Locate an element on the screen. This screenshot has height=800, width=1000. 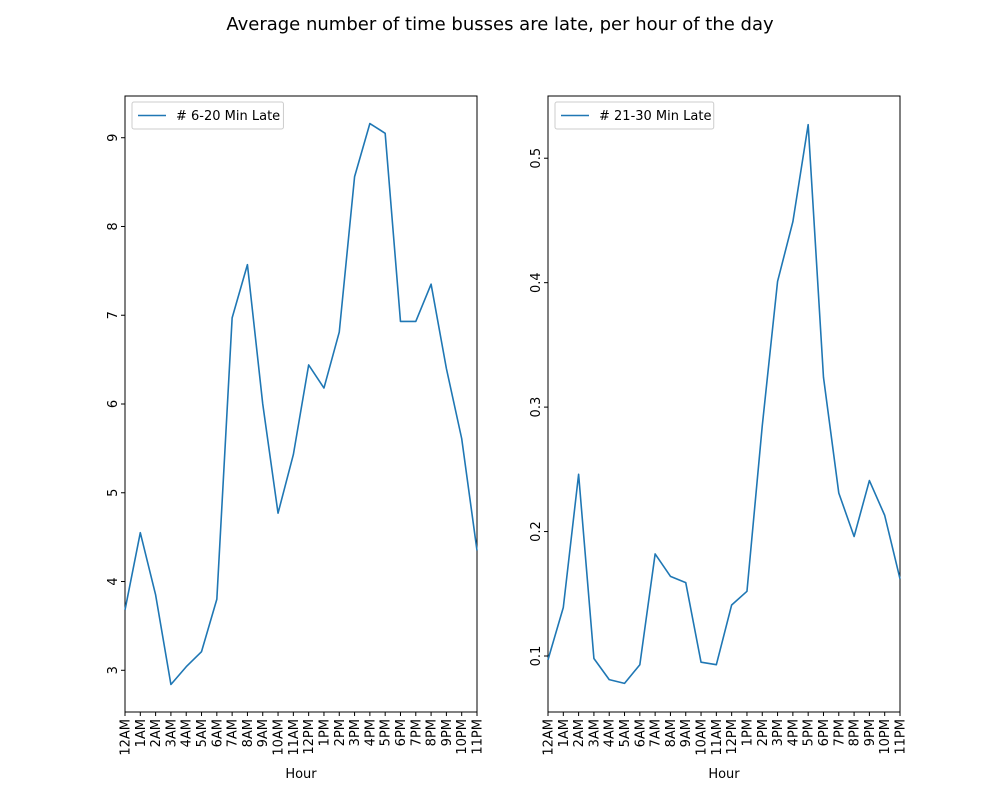
left-x-tick-label: 11PM is located at coordinates (478, 737).